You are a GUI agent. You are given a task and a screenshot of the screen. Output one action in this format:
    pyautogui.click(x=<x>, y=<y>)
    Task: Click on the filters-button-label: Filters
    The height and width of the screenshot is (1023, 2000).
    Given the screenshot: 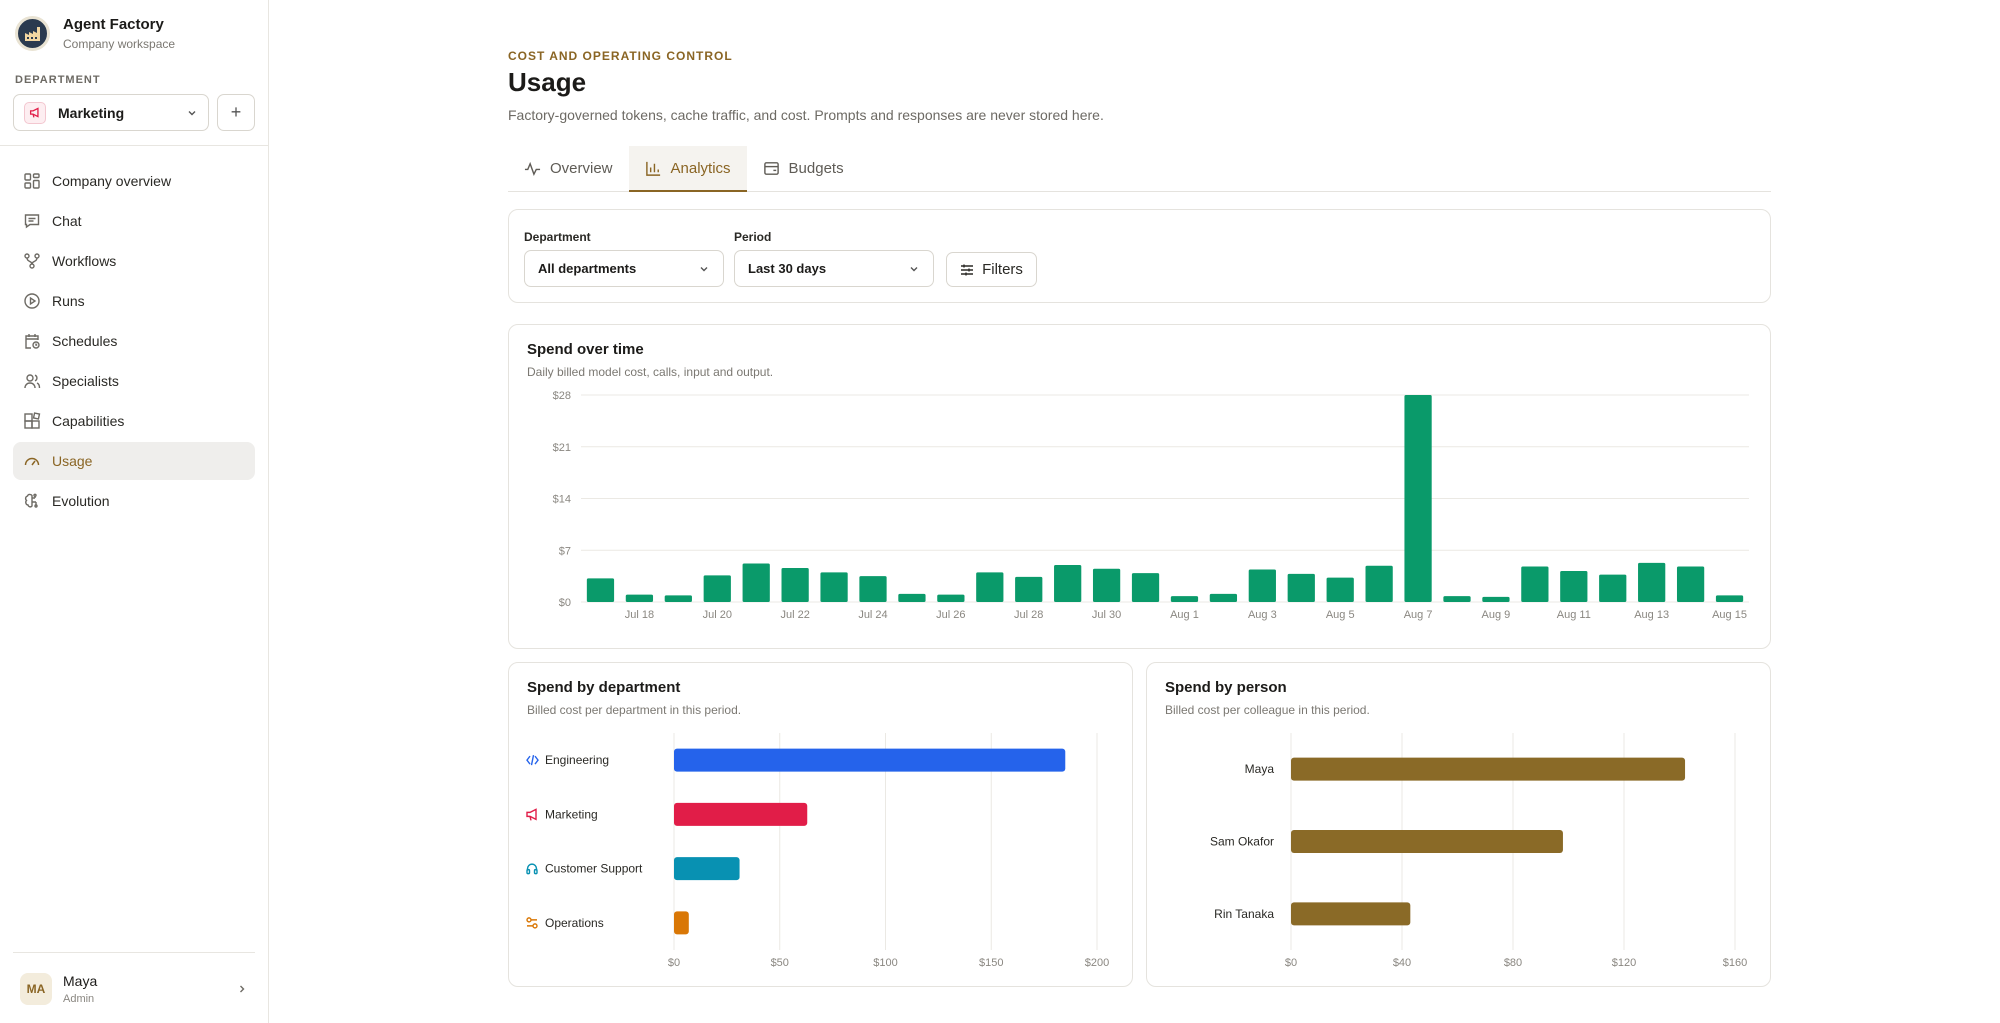 What is the action you would take?
    pyautogui.click(x=1002, y=269)
    